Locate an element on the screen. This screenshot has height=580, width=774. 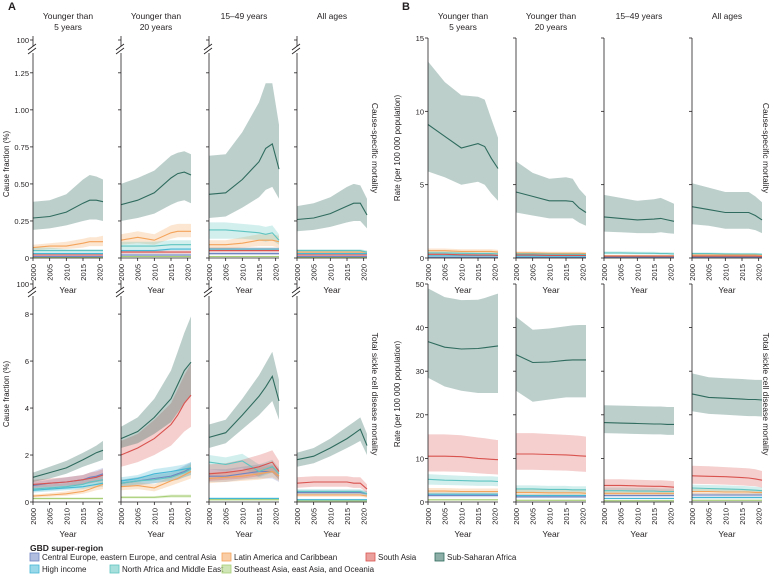
series-line-seao is located at coordinates (156, 496).